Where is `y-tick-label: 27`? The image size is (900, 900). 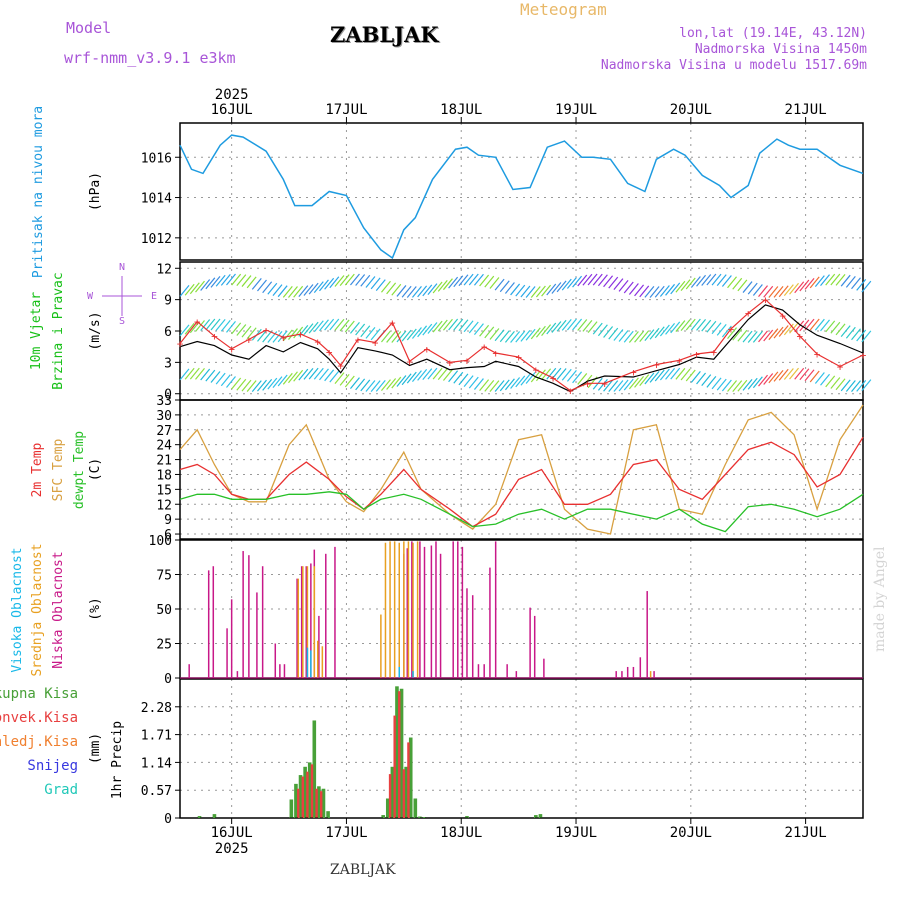
y-tick-label: 27 is located at coordinates (164, 431).